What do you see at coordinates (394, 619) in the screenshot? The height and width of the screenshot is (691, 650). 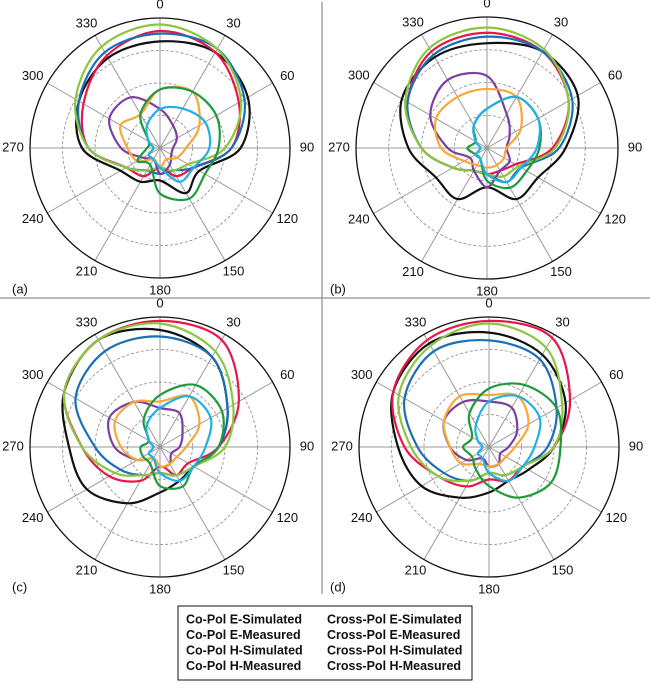 I see `legend-entry: Cross-Pol E-Simulated` at bounding box center [394, 619].